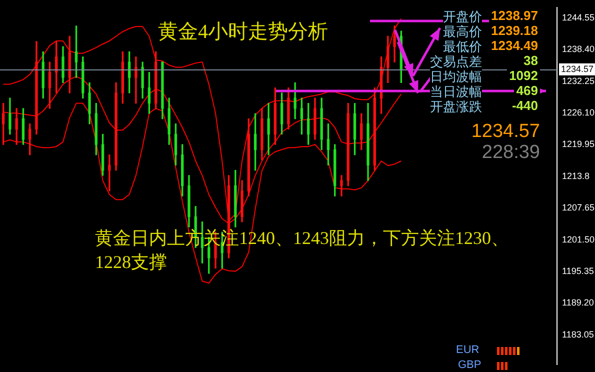 Image resolution: width=595 pixels, height=372 pixels. Describe the element at coordinates (511, 153) in the screenshot. I see `annotation: 228:39` at that location.